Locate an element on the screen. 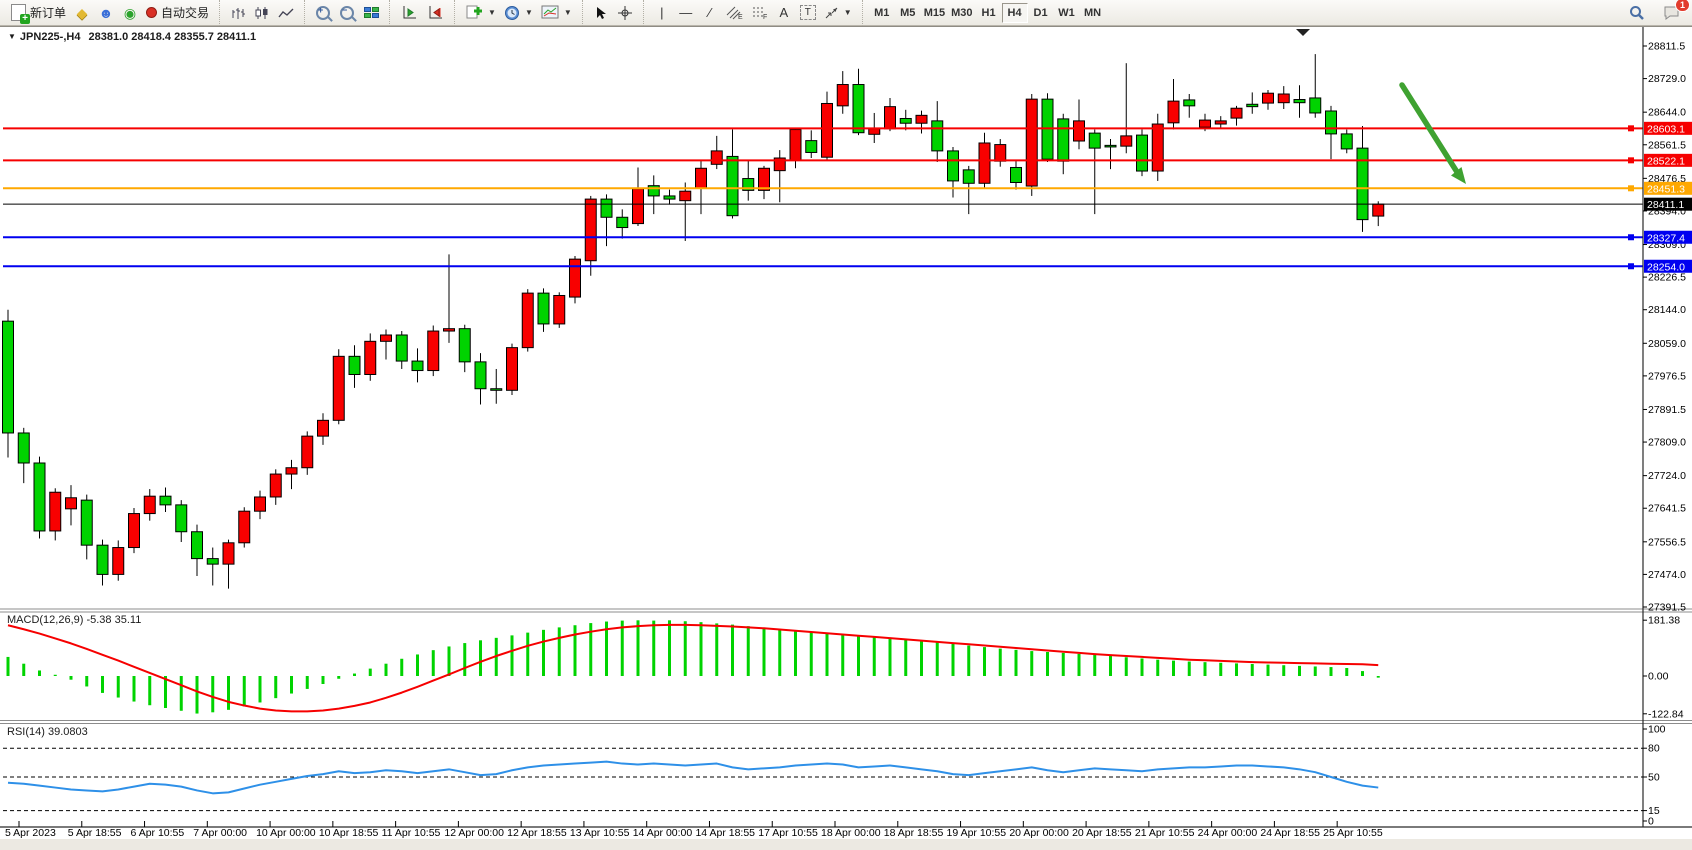 The height and width of the screenshot is (850, 1692). horizontal-line-button: — is located at coordinates (686, 13).